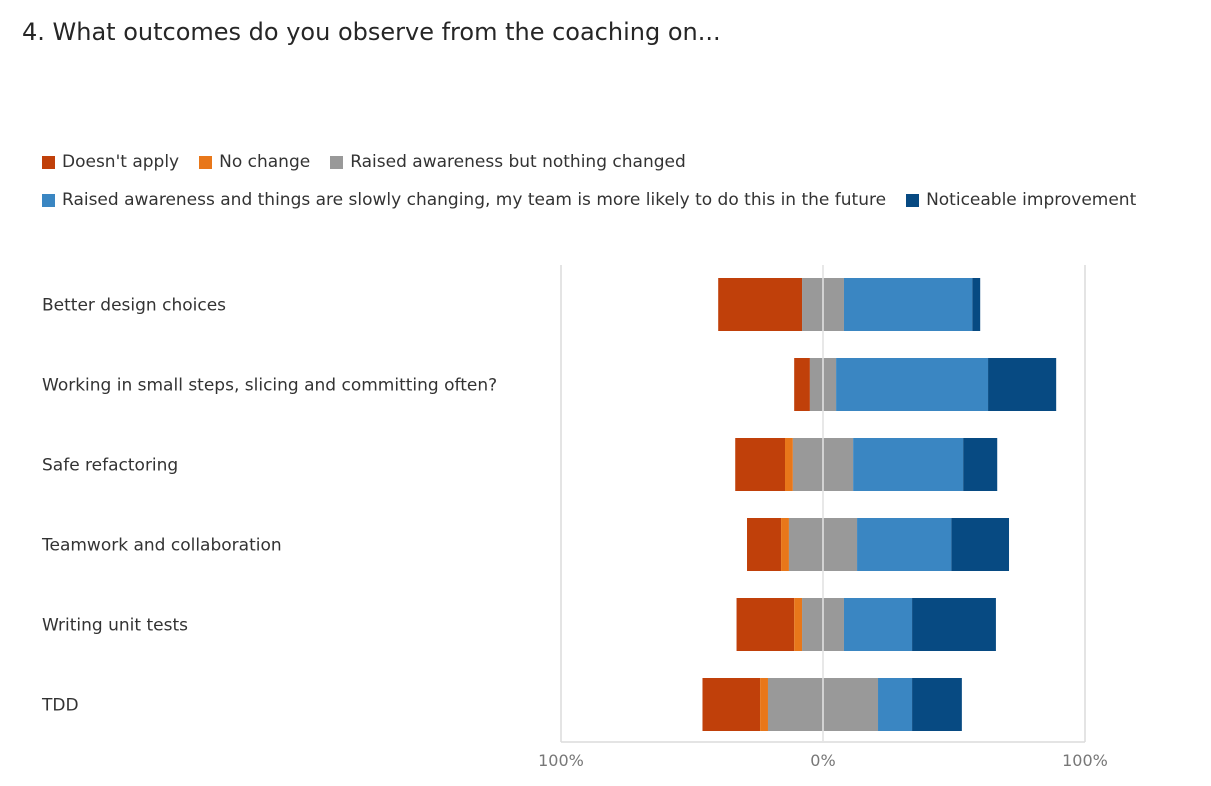  I want to click on legend-item-no-change: No change, so click(254, 162).